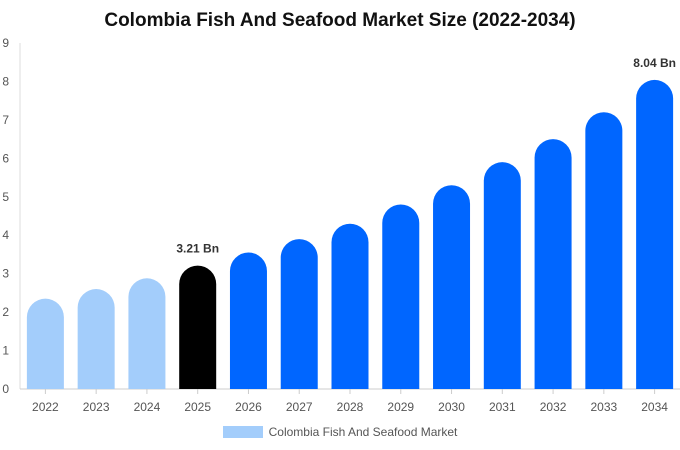 This screenshot has height=450, width=680. What do you see at coordinates (654, 407) in the screenshot?
I see `x-tick-label: 2034` at bounding box center [654, 407].